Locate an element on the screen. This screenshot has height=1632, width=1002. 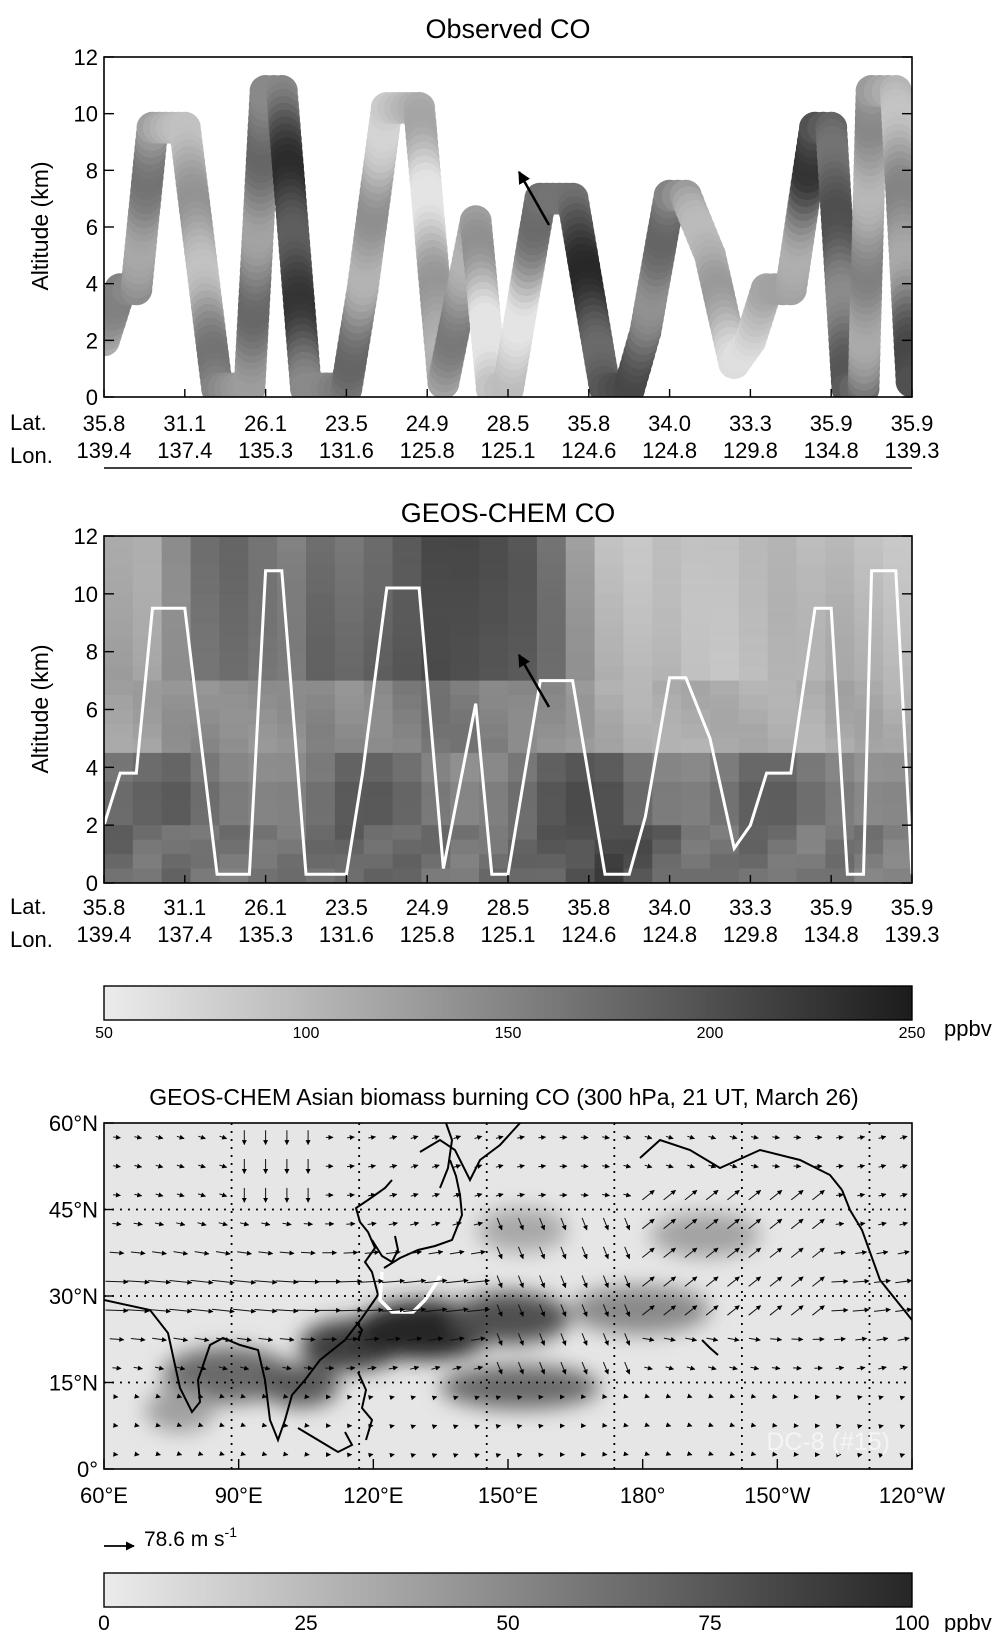
lon-tick-label: 124.6 is located at coordinates (588, 450).